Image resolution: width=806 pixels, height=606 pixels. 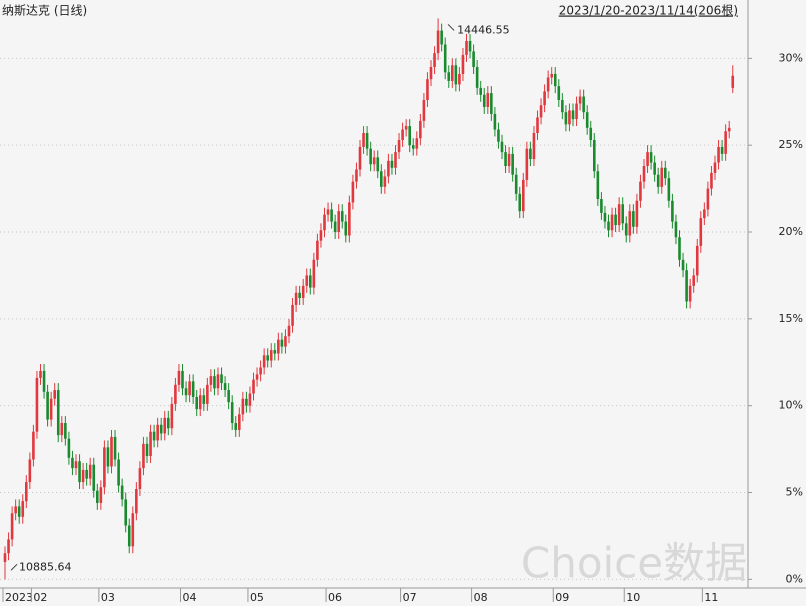 I want to click on chart-title: 纳斯达克 (日线), so click(x=44, y=11).